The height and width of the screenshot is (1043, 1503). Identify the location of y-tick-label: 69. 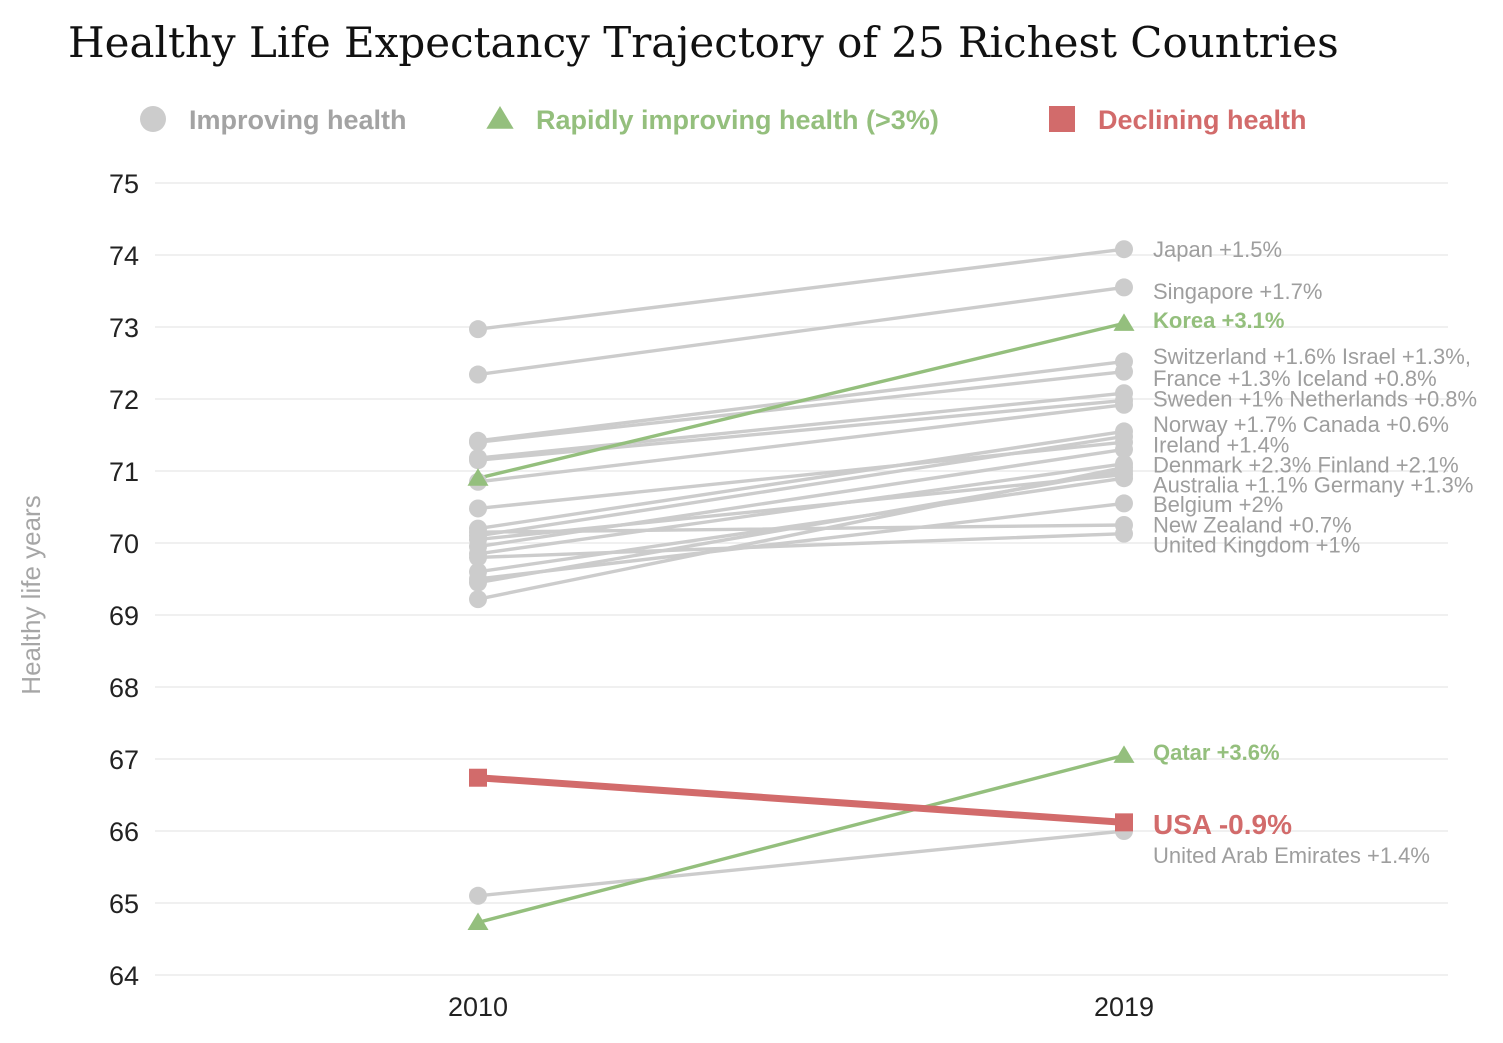
(124, 616).